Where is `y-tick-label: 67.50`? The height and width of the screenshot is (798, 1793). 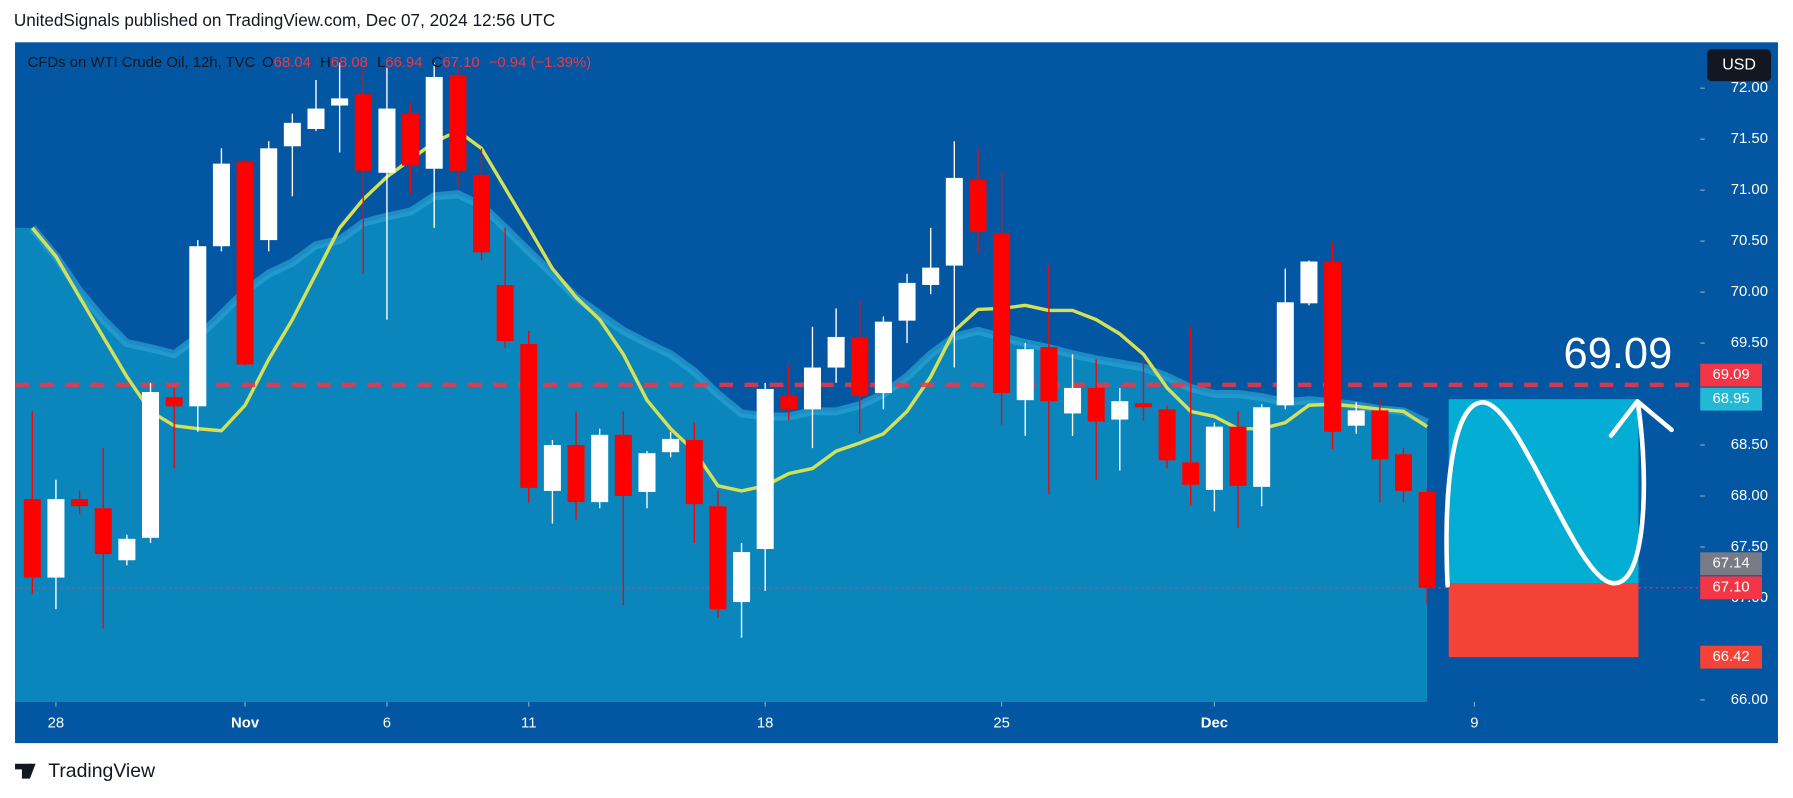 y-tick-label: 67.50 is located at coordinates (1749, 547).